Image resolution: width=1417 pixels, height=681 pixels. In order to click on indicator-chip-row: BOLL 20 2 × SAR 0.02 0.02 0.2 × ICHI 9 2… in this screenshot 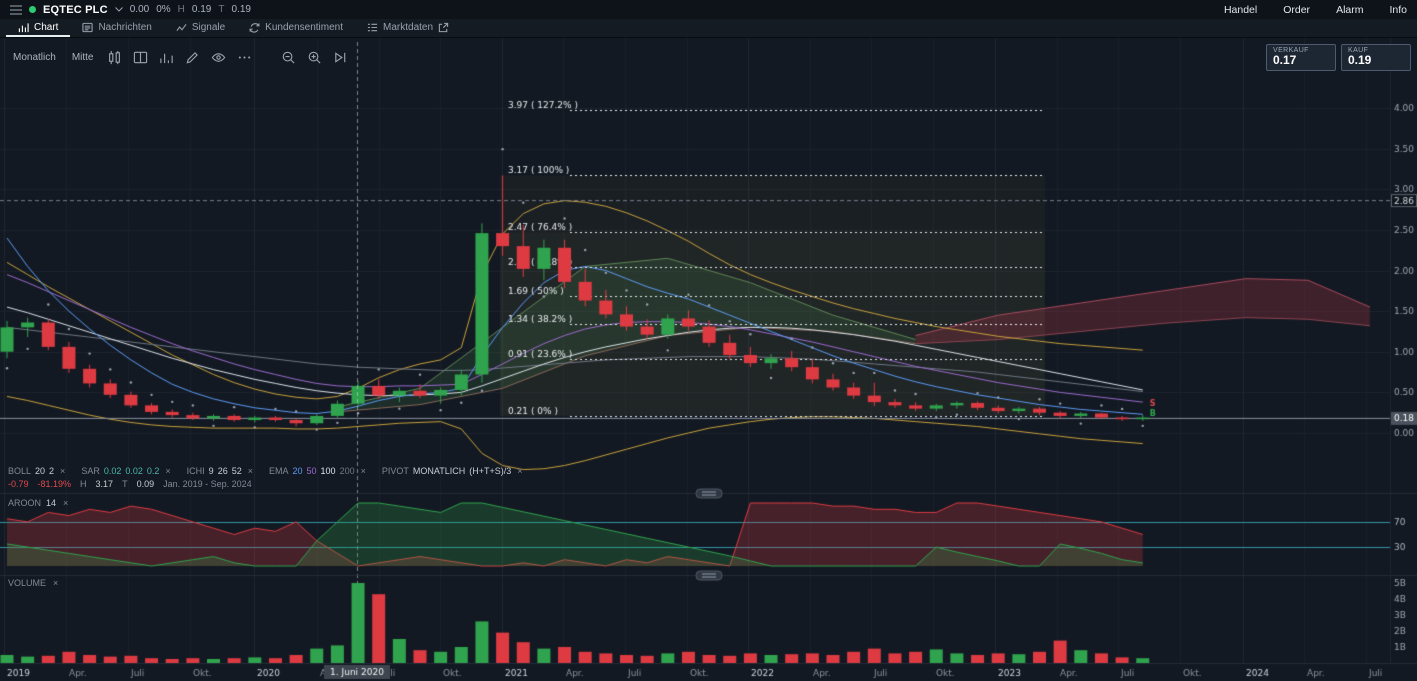, I will do `click(265, 471)`.